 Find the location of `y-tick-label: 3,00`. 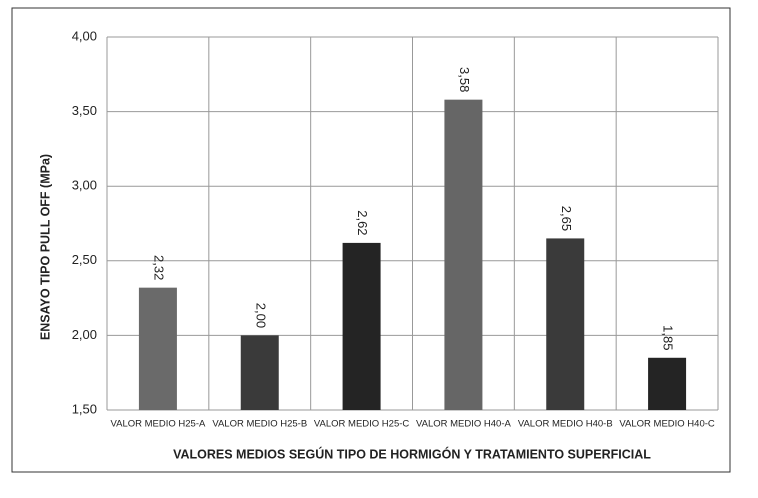

y-tick-label: 3,00 is located at coordinates (84, 185).